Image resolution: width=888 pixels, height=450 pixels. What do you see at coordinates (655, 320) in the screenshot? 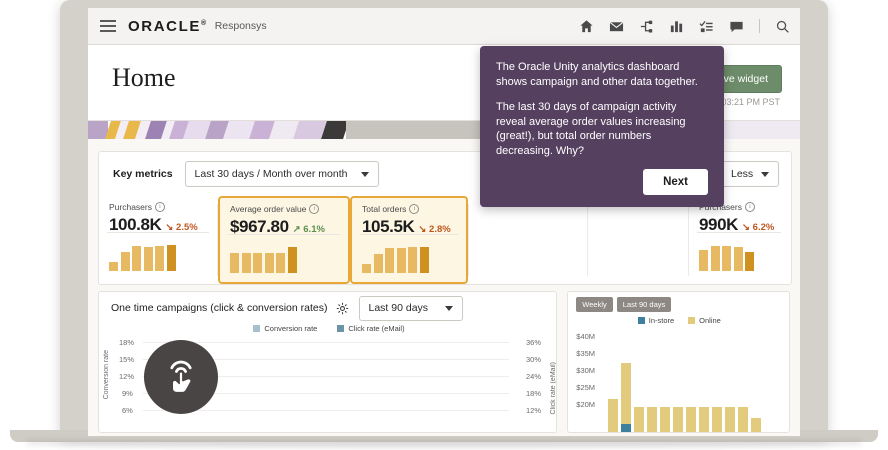
I see `legend-item-in-store: In-store` at bounding box center [655, 320].